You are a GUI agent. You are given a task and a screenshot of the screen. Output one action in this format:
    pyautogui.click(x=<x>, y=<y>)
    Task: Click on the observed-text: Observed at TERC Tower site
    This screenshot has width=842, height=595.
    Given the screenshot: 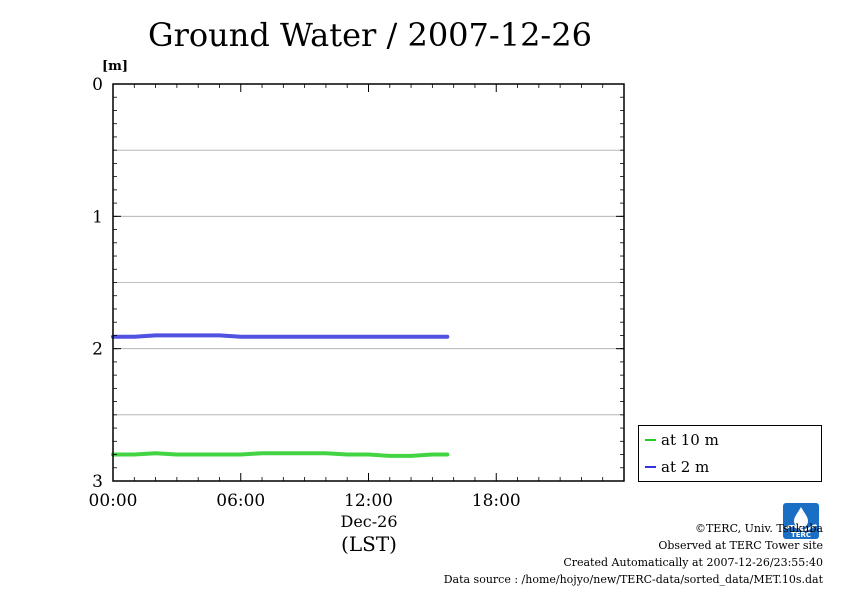 What is the action you would take?
    pyautogui.click(x=740, y=545)
    